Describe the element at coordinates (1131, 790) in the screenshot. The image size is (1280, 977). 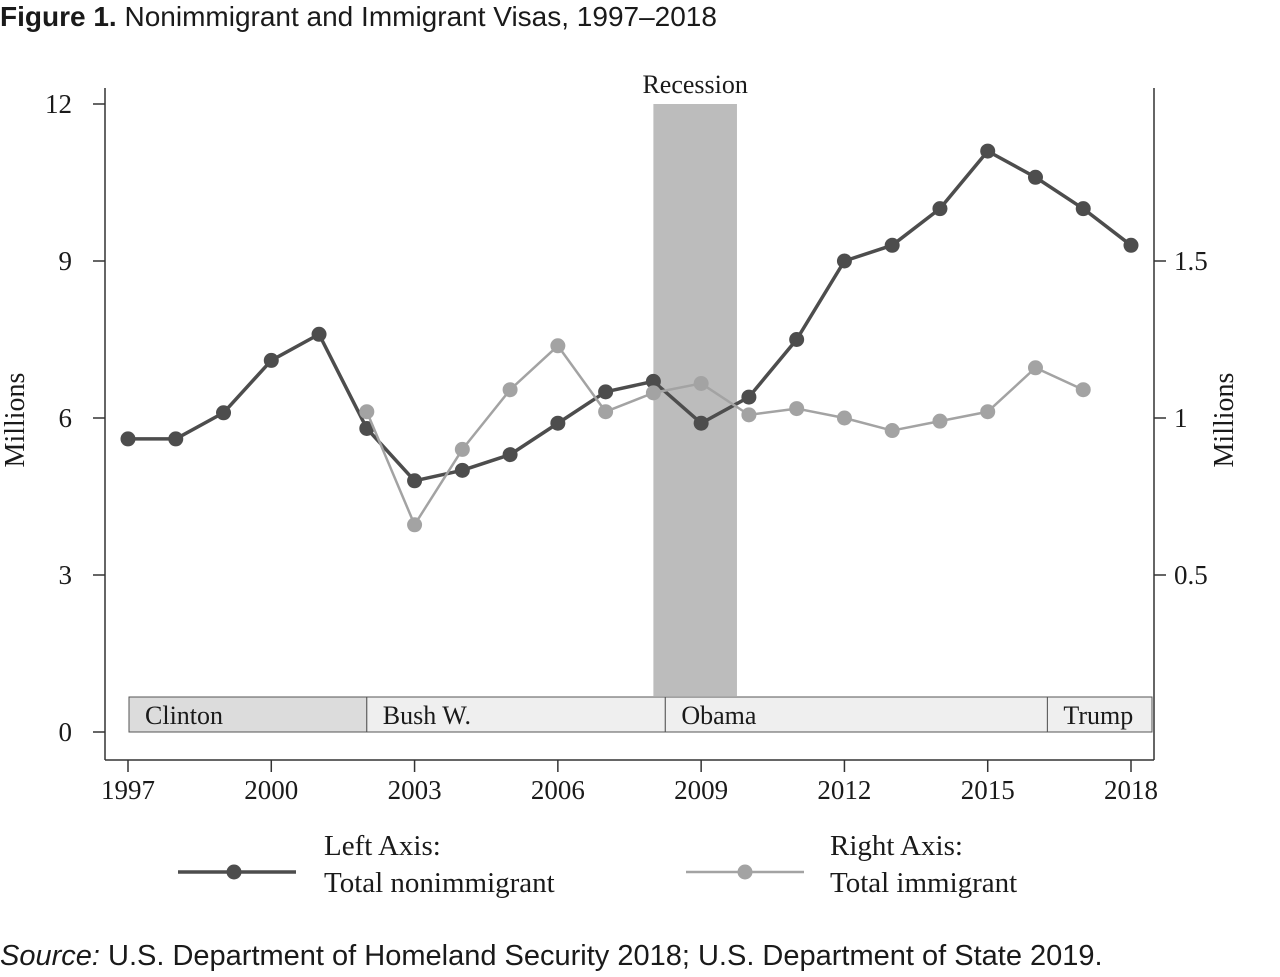
I see `x-axis-tick-label: 2018` at that location.